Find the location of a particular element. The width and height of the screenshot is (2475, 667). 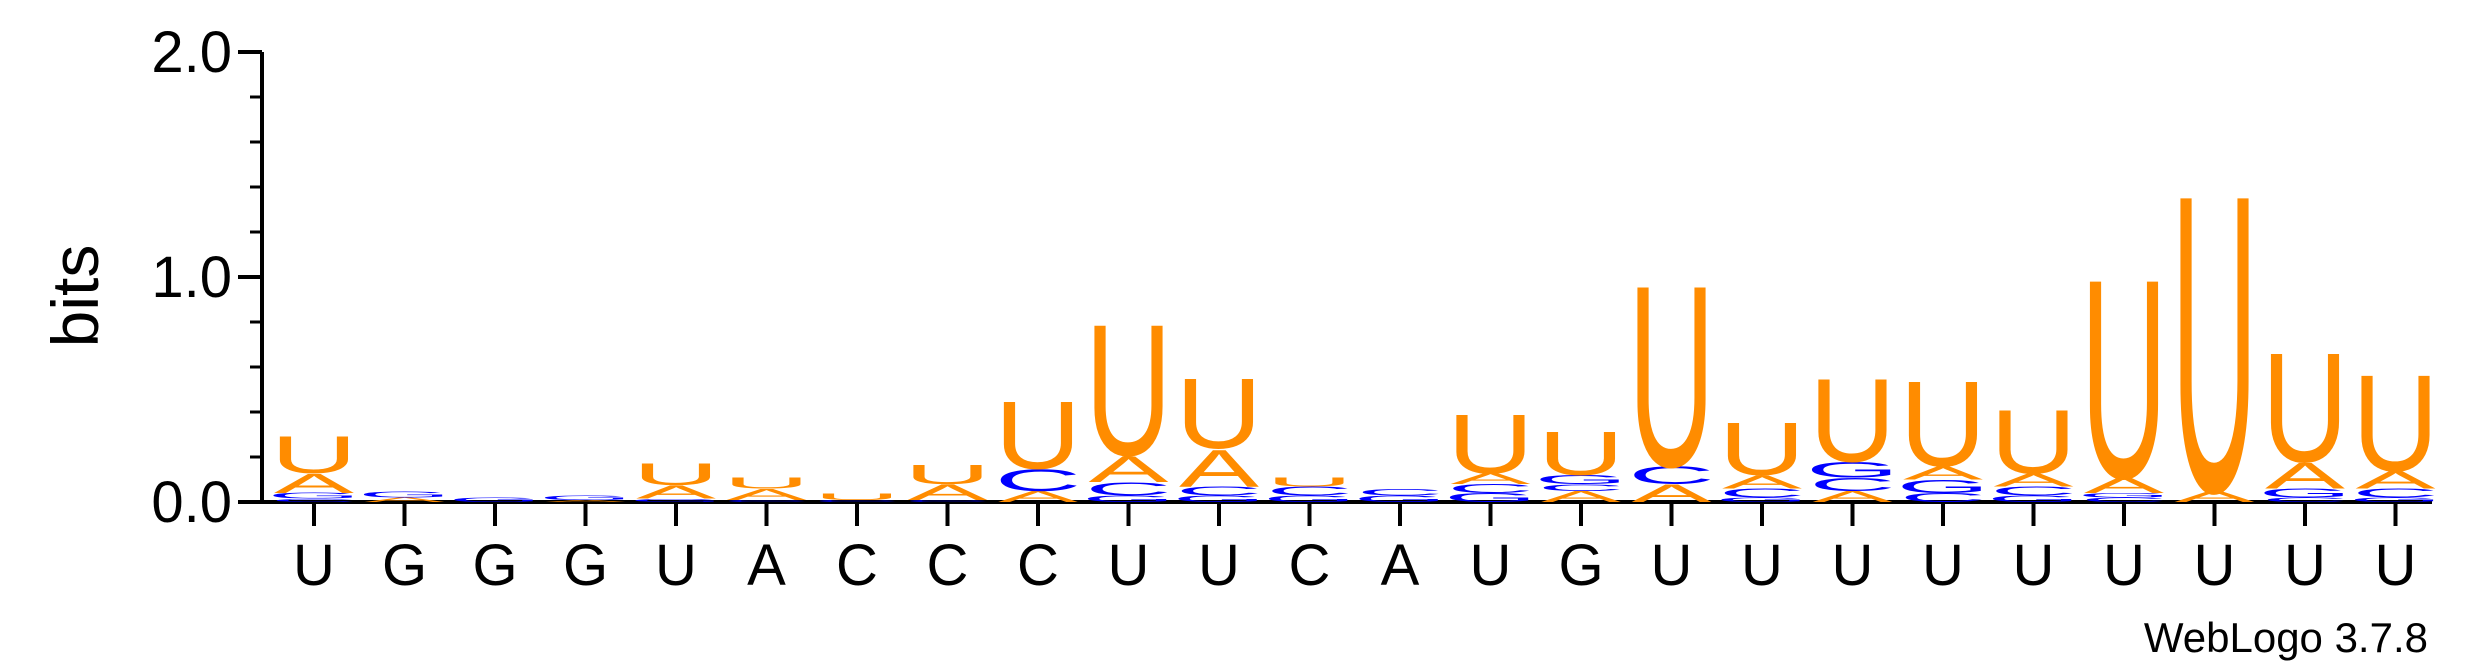

position-stack: GC is located at coordinates (1399, 495).